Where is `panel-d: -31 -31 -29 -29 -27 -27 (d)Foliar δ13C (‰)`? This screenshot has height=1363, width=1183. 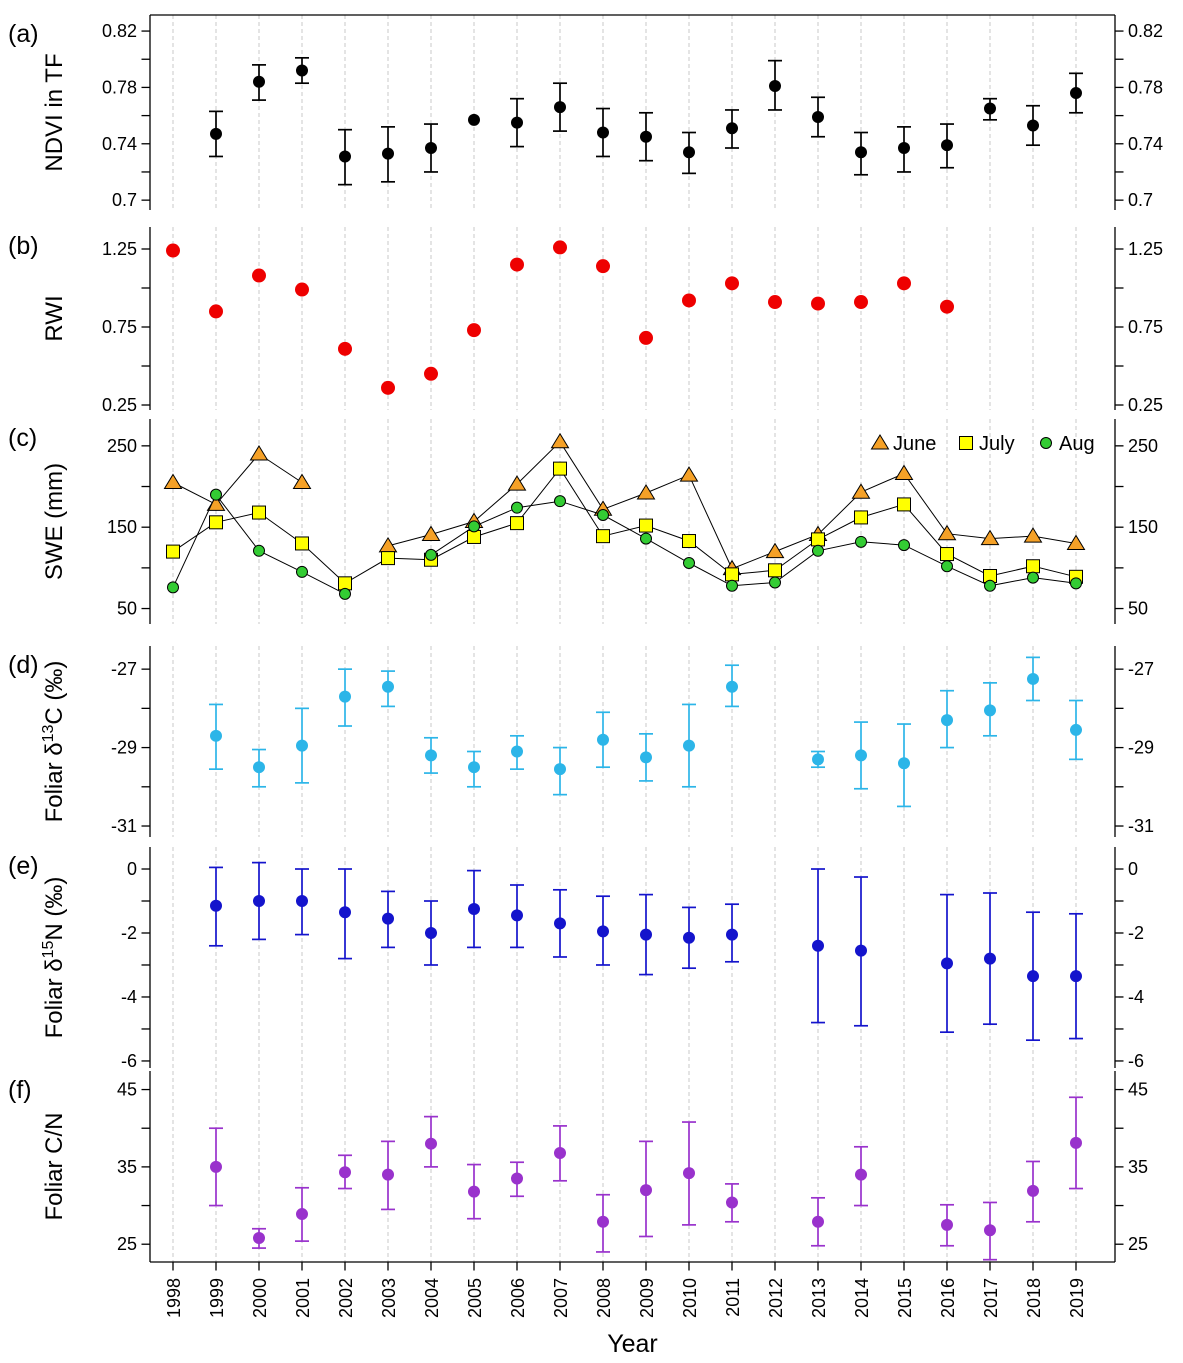
panel-d: -31 -31 -29 -29 -27 -27 (d)Foliar δ13C (‰) is located at coordinates (581, 741).